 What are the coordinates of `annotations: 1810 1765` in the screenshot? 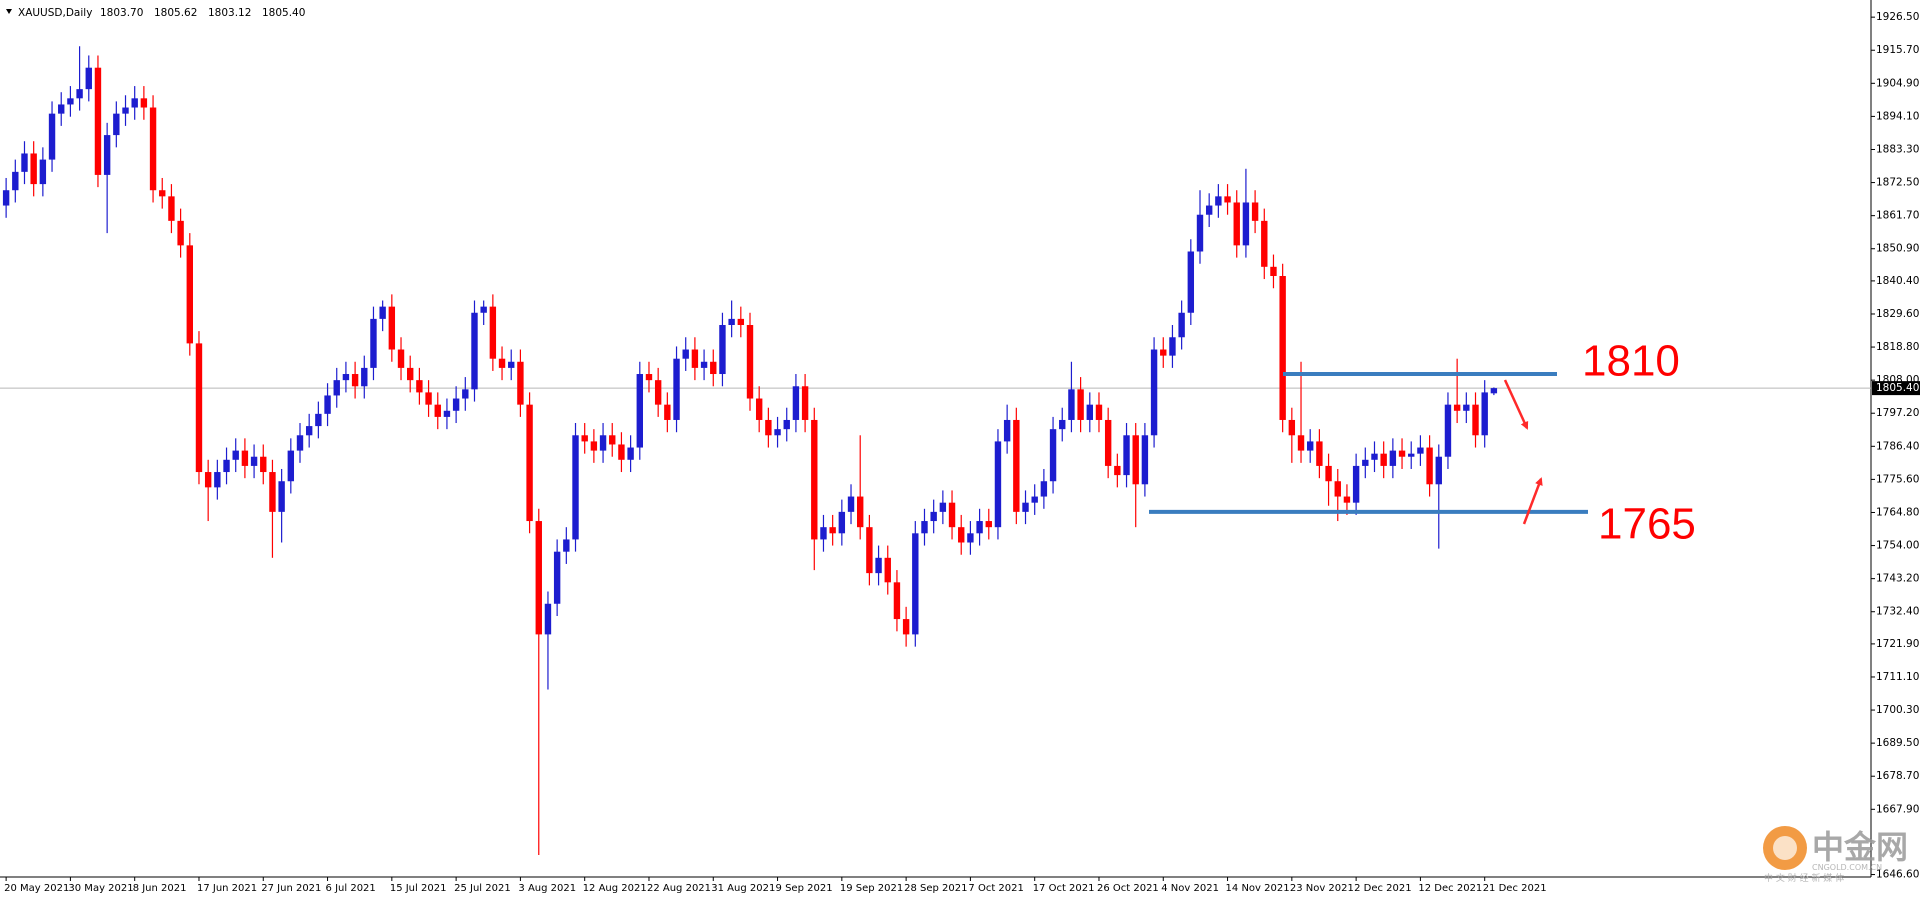 It's located at (1422, 443).